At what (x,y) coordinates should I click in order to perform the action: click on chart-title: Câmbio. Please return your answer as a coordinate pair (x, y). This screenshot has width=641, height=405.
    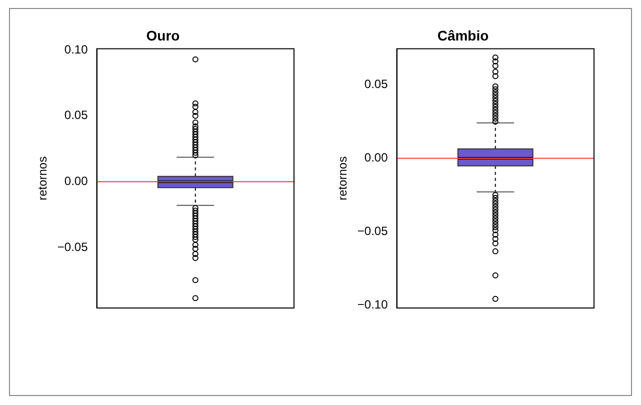
    Looking at the image, I should click on (463, 35).